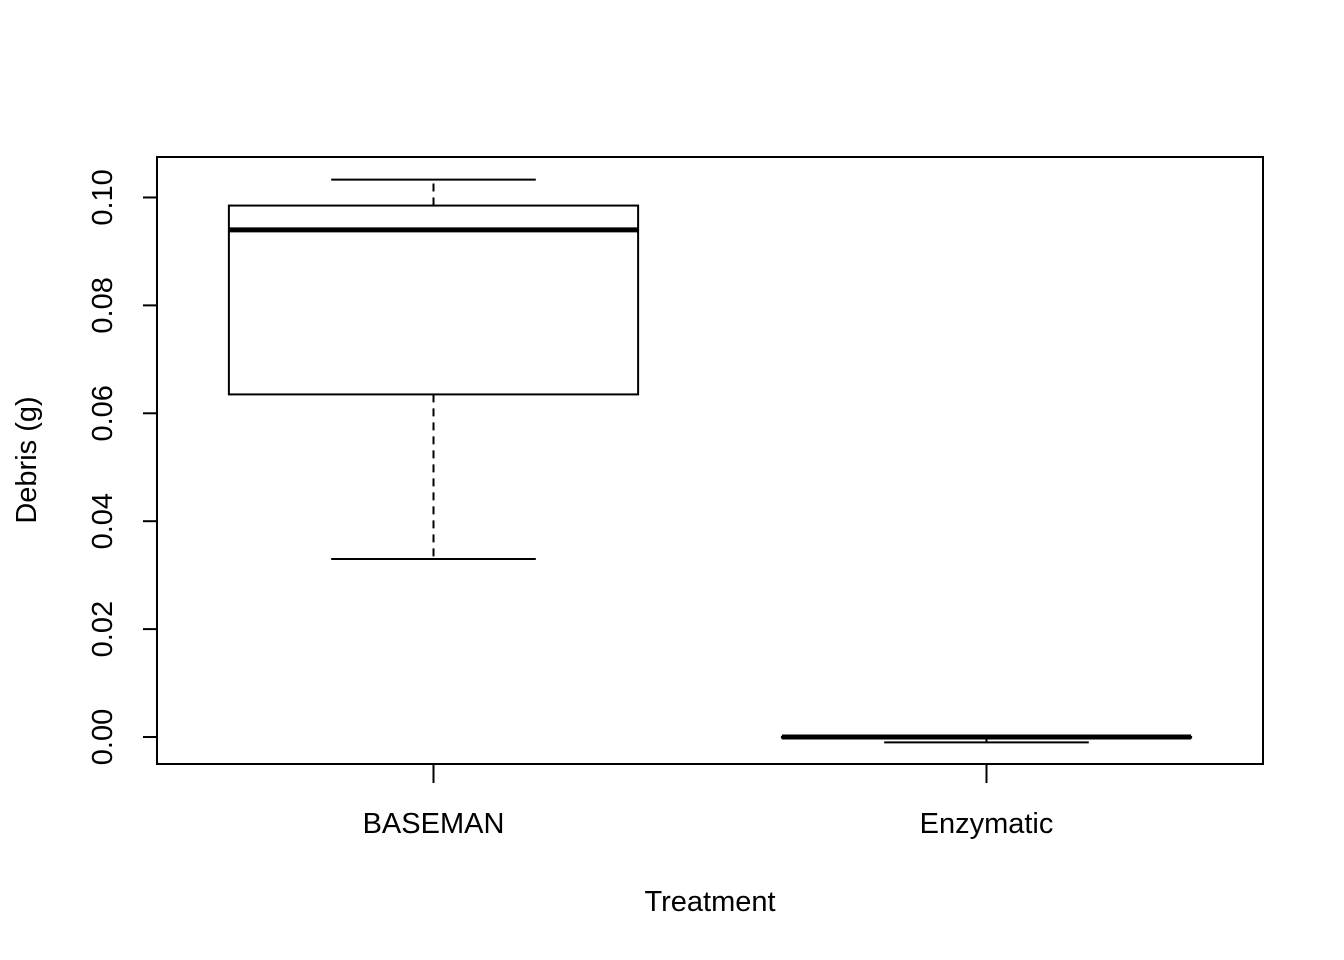 The image size is (1344, 960). Describe the element at coordinates (122, 467) in the screenshot. I see `y-axis: 0.00 0.02 0.04 0.06 0.08 0.10` at that location.